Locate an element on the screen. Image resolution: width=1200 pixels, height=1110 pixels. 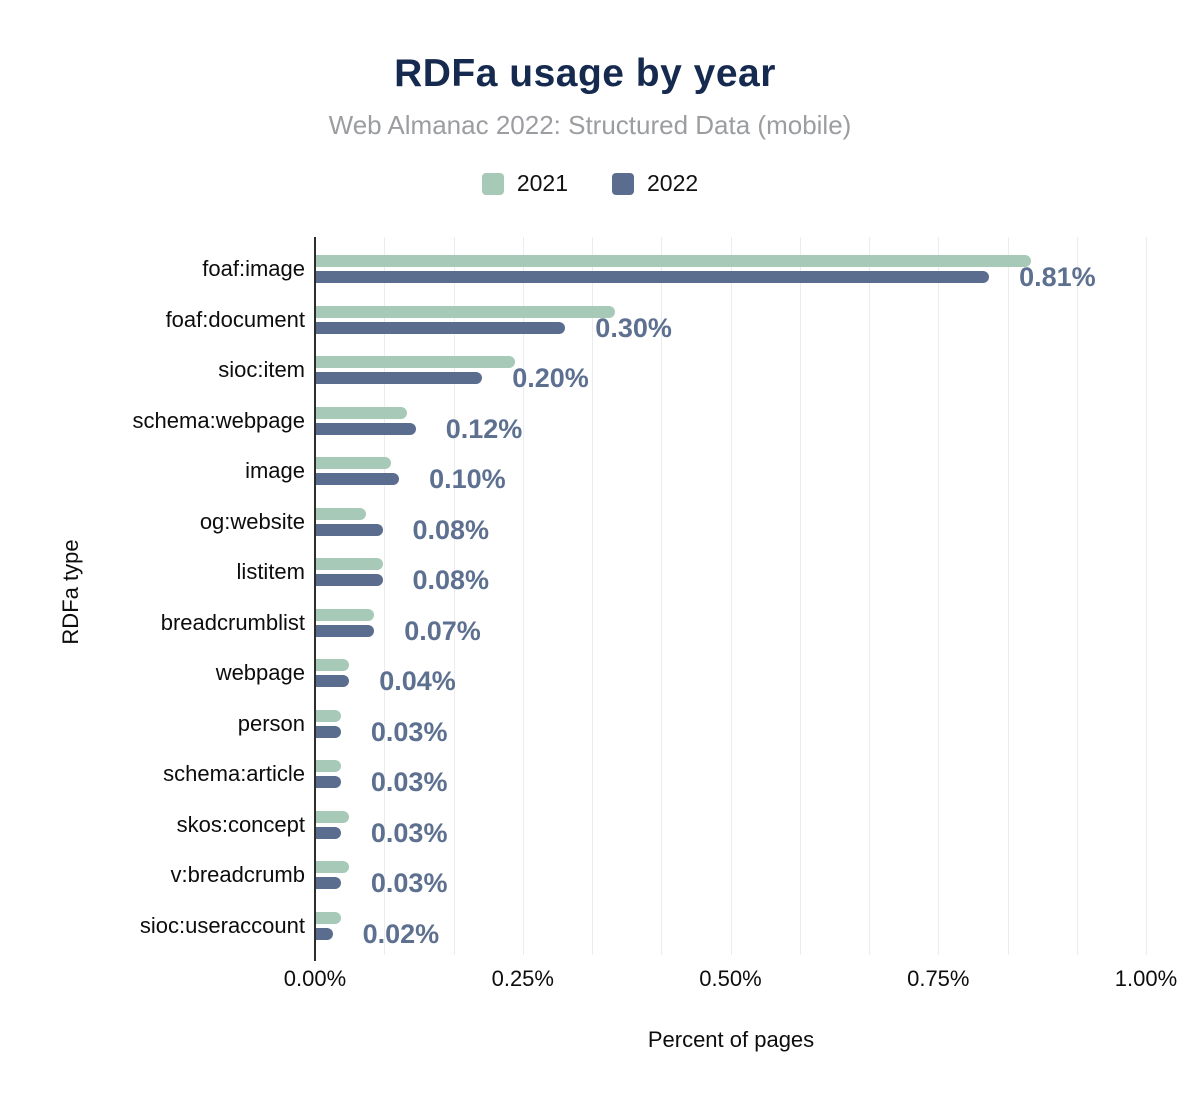
x-axis-tick-label: 0.50% is located at coordinates (730, 978).